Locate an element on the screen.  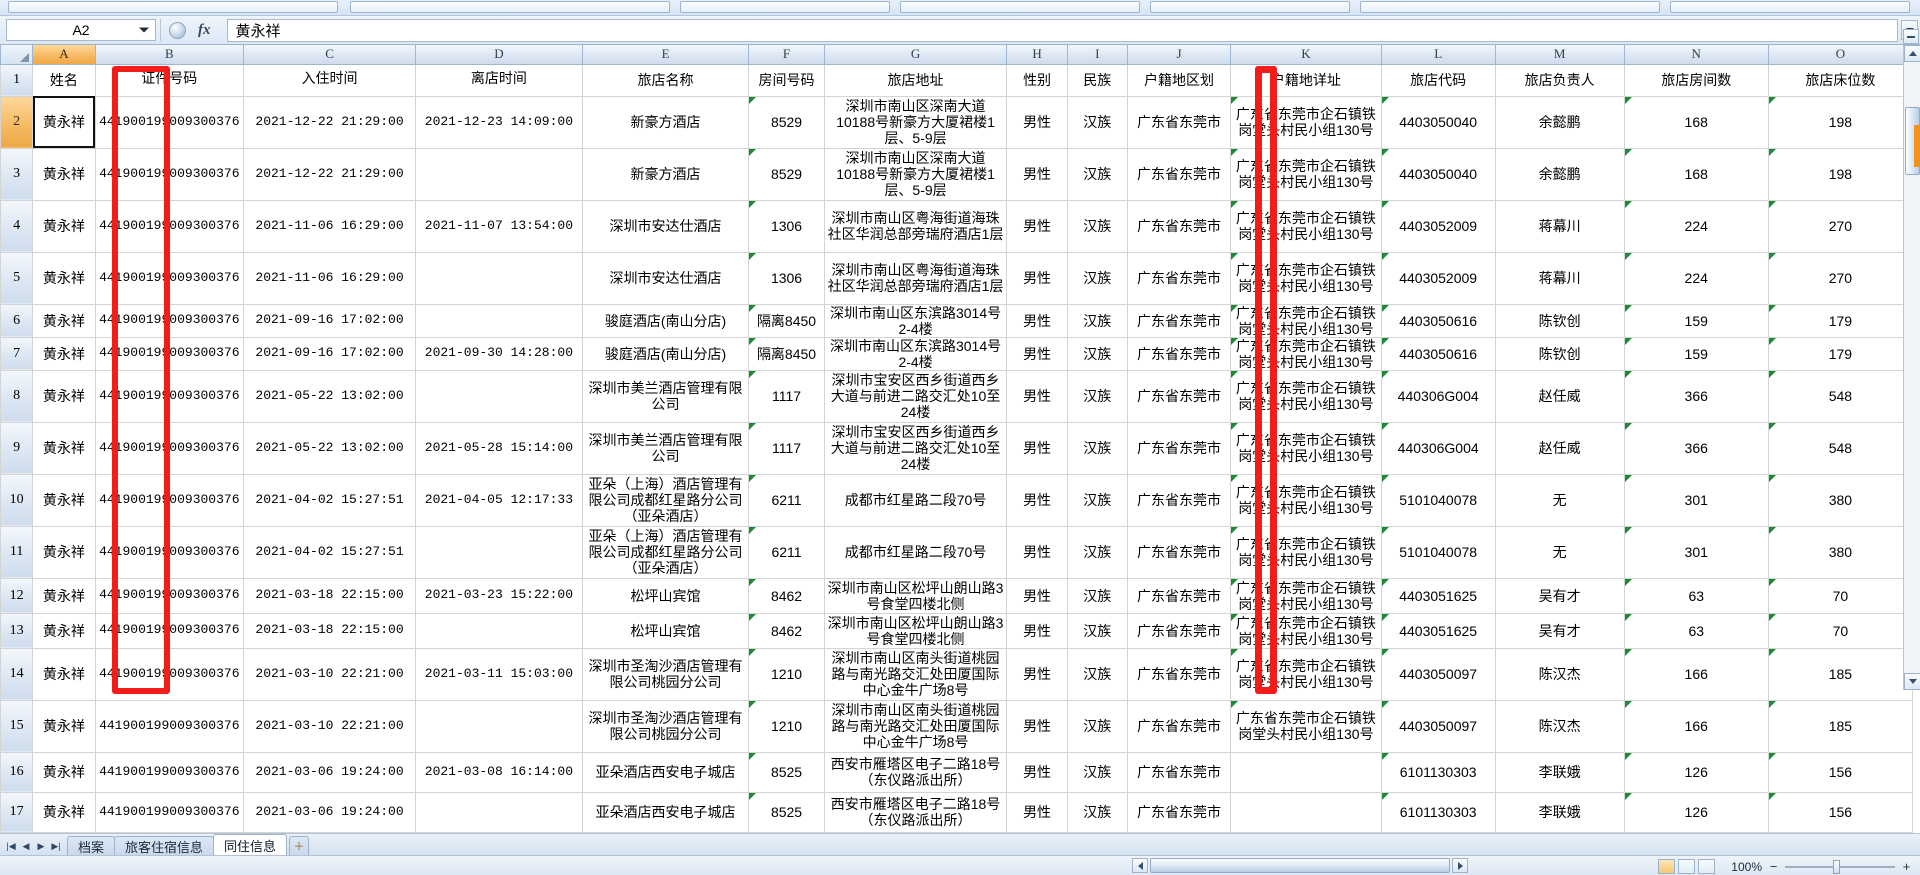
cell-D17 is located at coordinates (499, 812).